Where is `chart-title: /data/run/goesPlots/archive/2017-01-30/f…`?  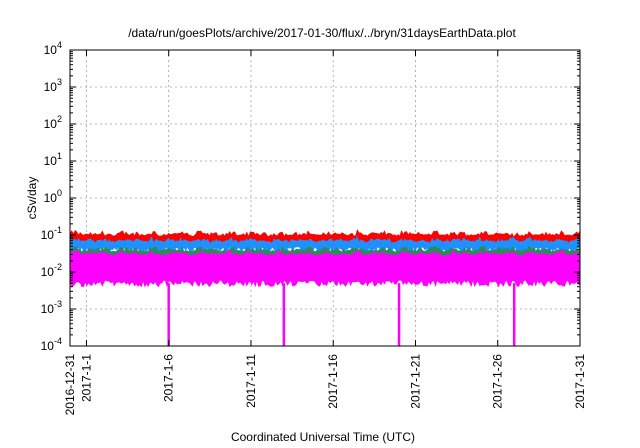
chart-title: /data/run/goesPlots/archive/2017-01-30/f… is located at coordinates (322, 33).